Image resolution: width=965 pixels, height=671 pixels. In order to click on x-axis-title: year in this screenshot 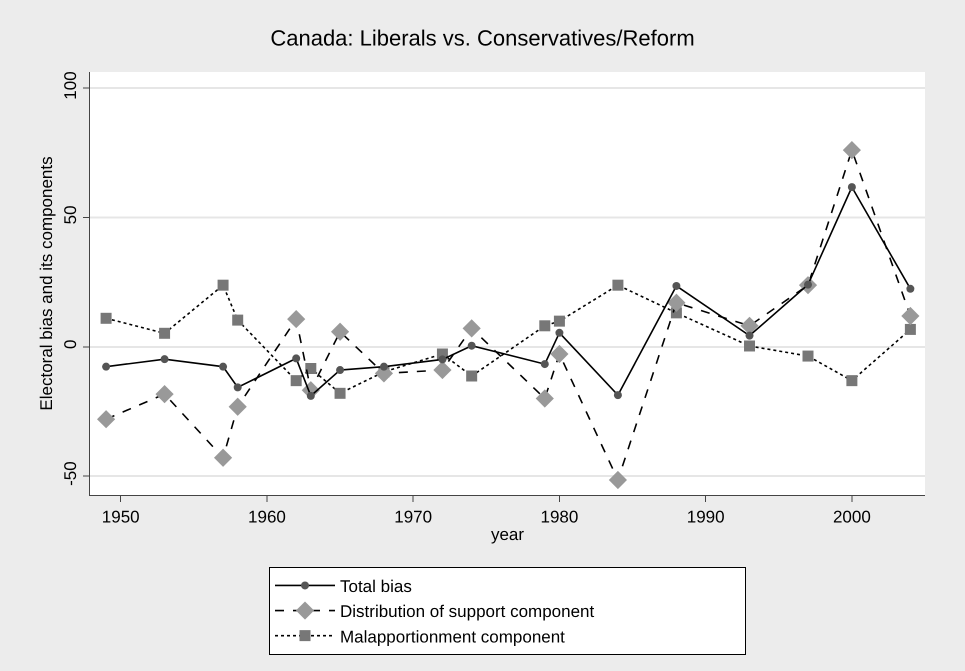, I will do `click(507, 534)`.